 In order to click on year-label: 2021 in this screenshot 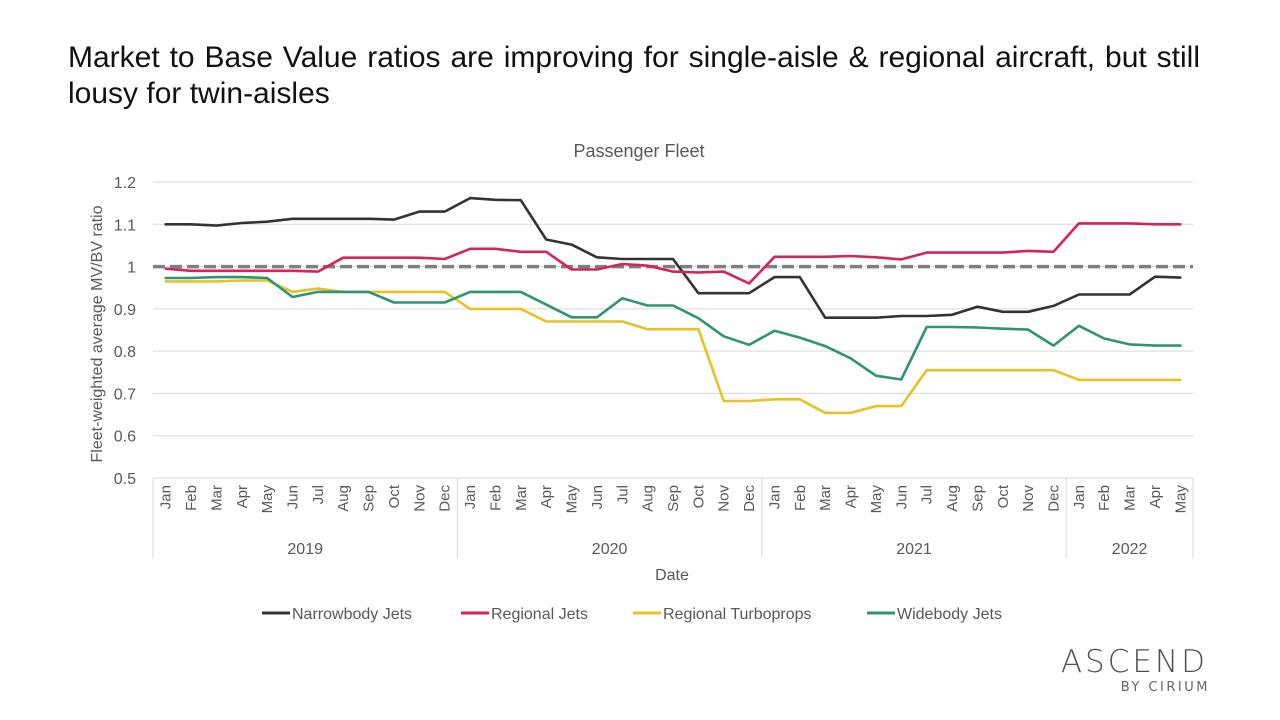, I will do `click(914, 549)`.